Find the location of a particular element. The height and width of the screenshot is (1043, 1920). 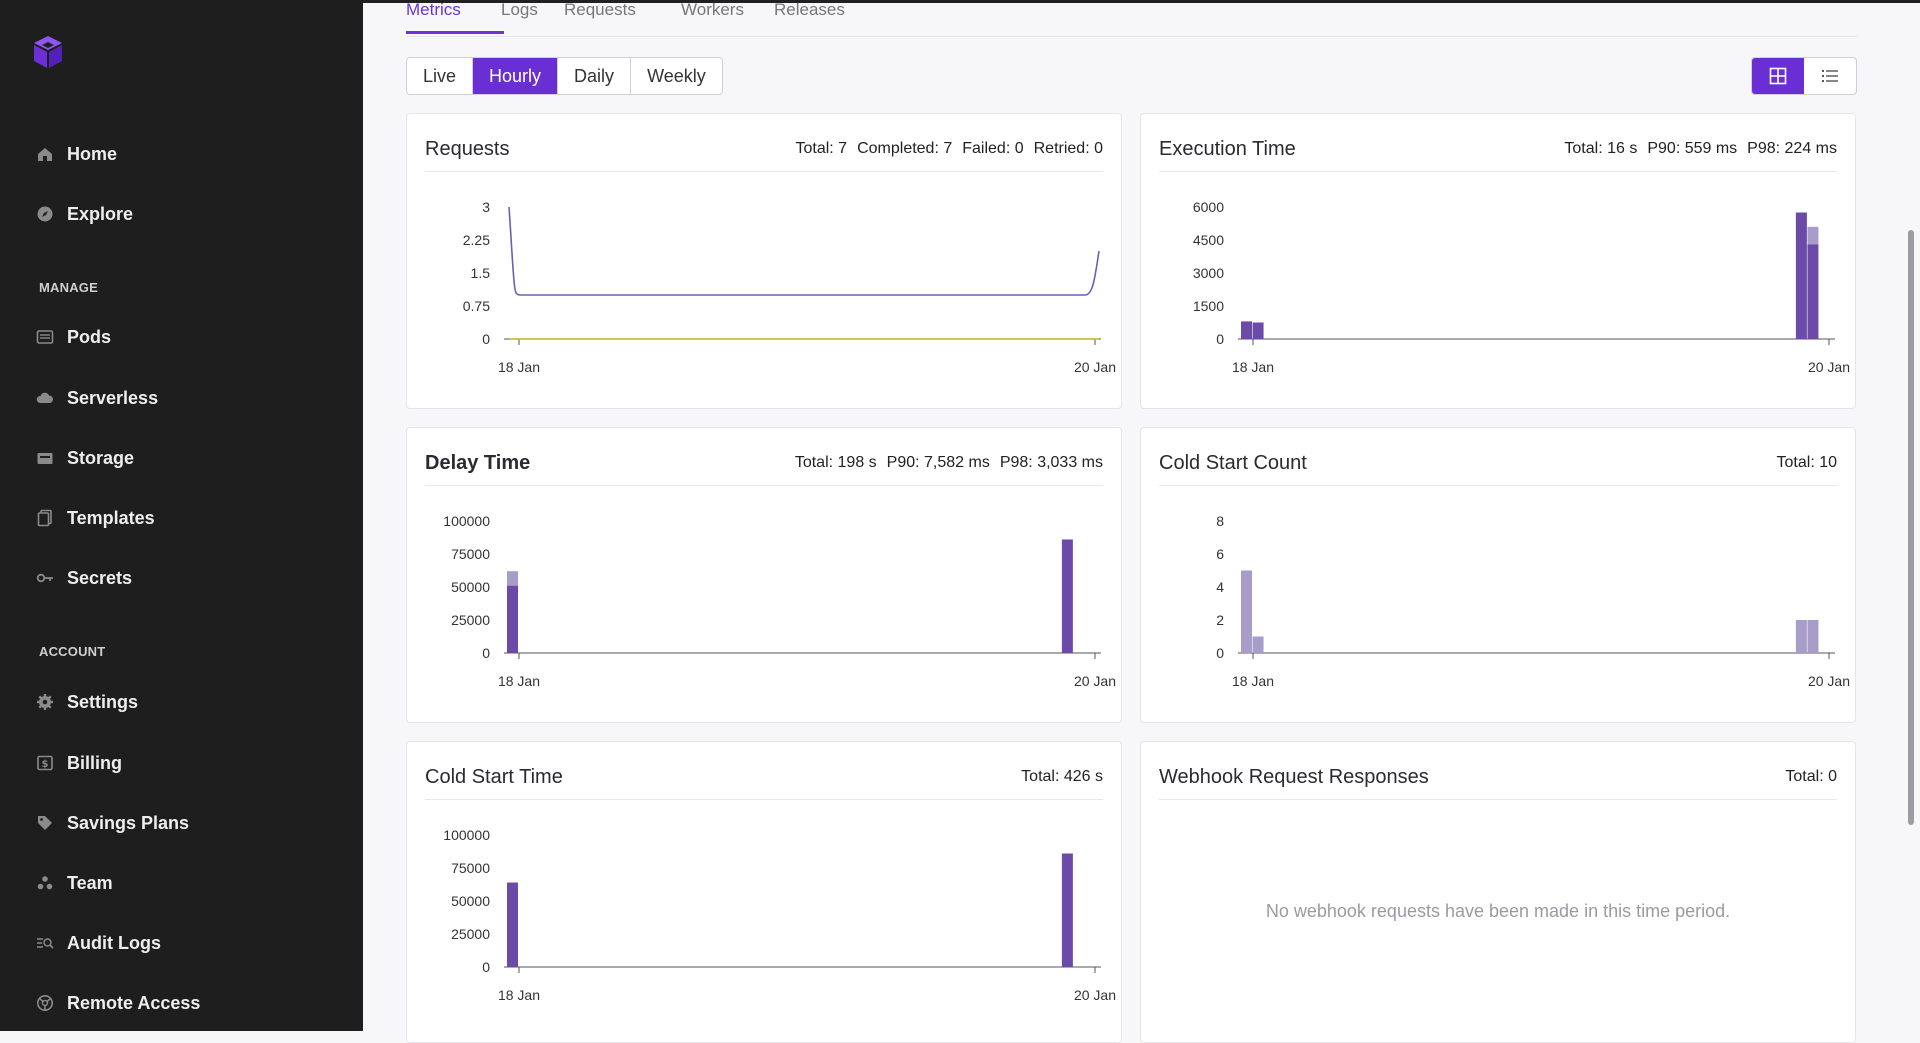

sidebar-item-secrets: Secrets is located at coordinates (83, 578).